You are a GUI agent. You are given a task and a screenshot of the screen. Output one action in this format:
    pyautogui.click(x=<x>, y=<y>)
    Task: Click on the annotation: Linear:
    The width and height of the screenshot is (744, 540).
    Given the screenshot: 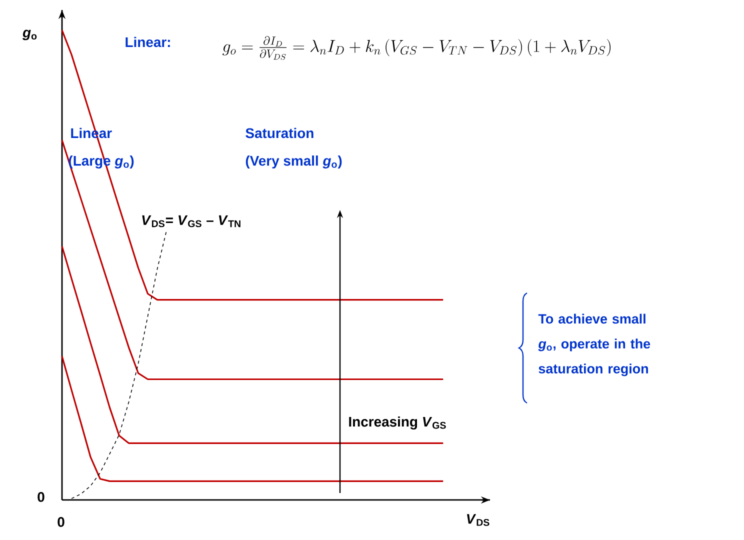 What is the action you would take?
    pyautogui.click(x=148, y=42)
    